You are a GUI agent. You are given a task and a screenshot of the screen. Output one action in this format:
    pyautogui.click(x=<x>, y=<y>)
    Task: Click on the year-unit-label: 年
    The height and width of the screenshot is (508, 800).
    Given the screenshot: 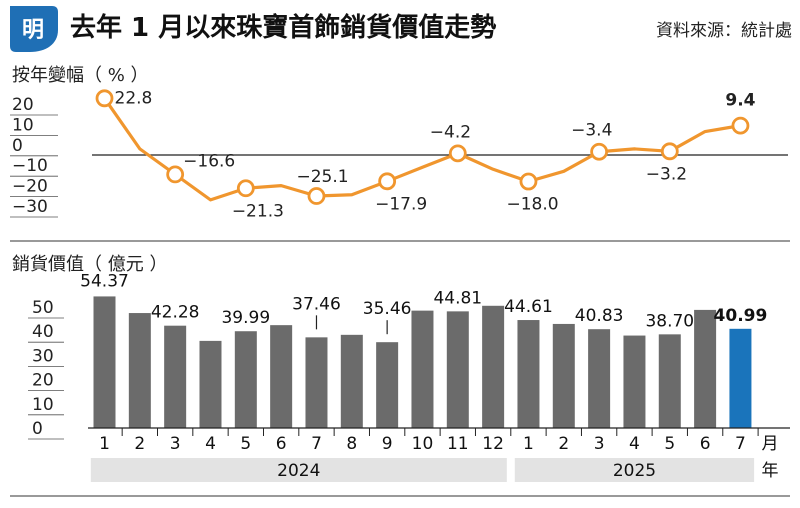 What is the action you would take?
    pyautogui.click(x=770, y=471)
    